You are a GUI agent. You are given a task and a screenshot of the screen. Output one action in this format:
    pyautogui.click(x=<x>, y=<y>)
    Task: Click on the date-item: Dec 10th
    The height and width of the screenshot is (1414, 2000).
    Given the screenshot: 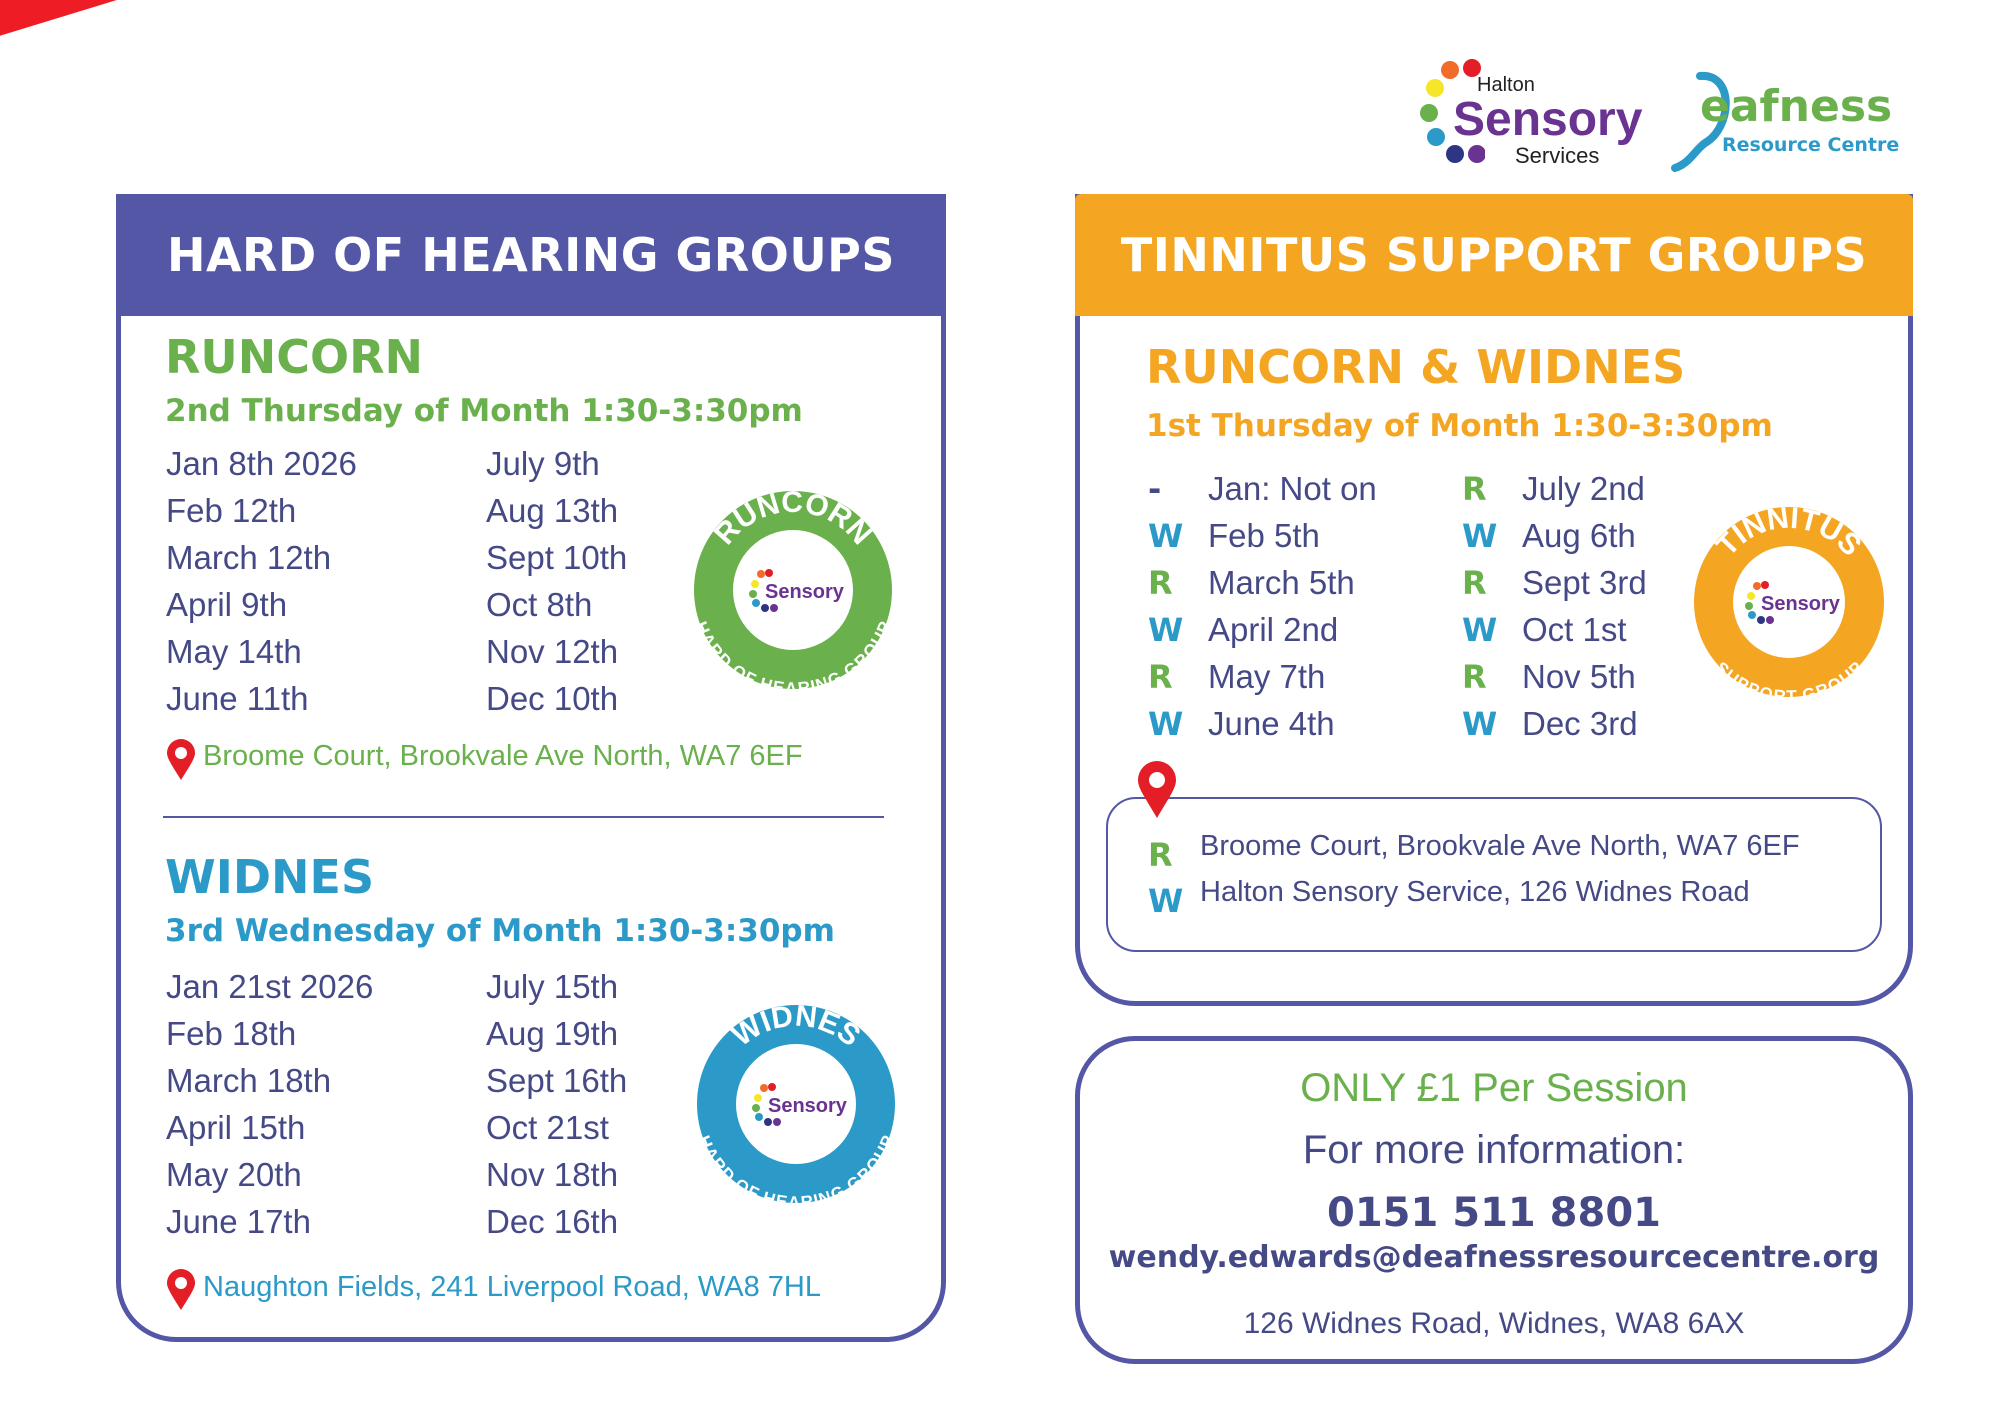 What is the action you would take?
    pyautogui.click(x=552, y=698)
    